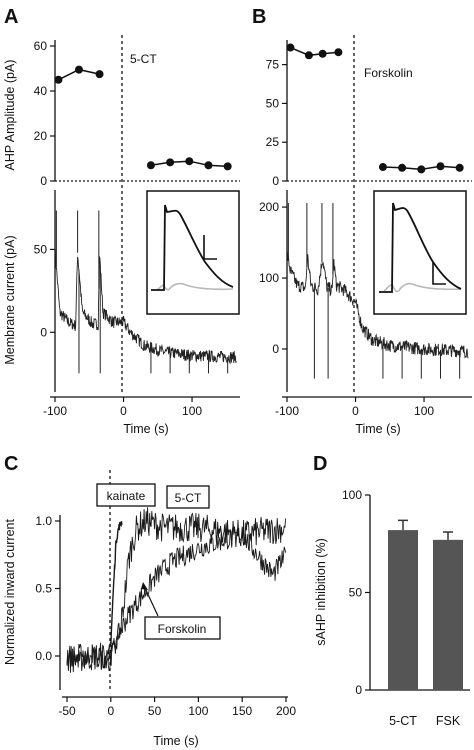 Image resolution: width=474 pixels, height=750 pixels. What do you see at coordinates (286, 711) in the screenshot?
I see `panel-c-x-tick-label: 200` at bounding box center [286, 711].